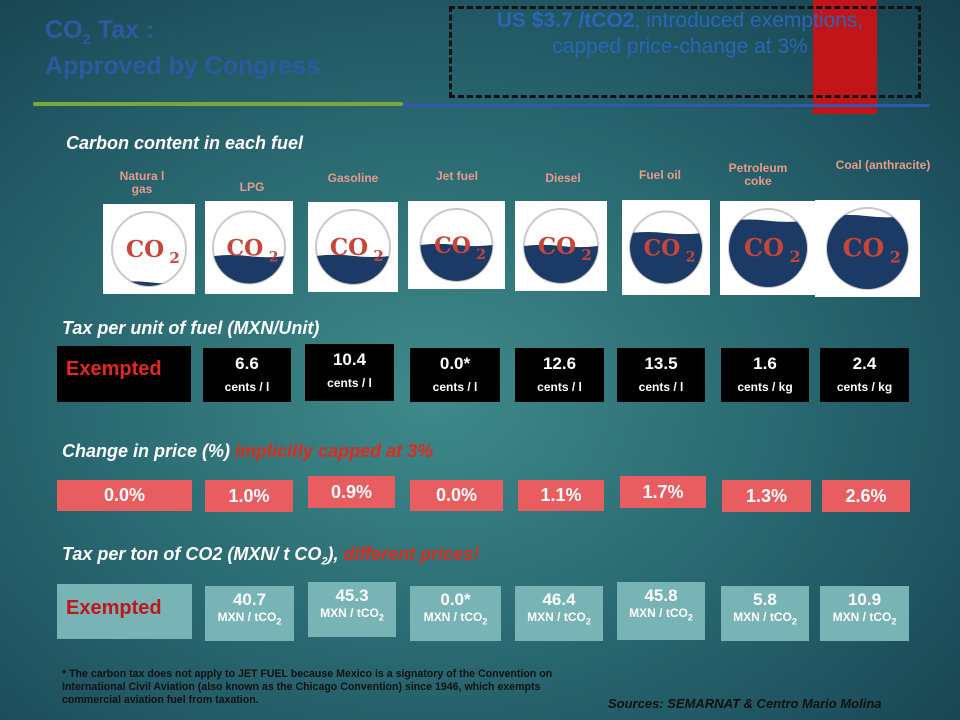 This screenshot has height=720, width=960. Describe the element at coordinates (191, 328) in the screenshot. I see `tax-per-unit-heading: Tax per unit of fuel (MXN/Unit)` at that location.